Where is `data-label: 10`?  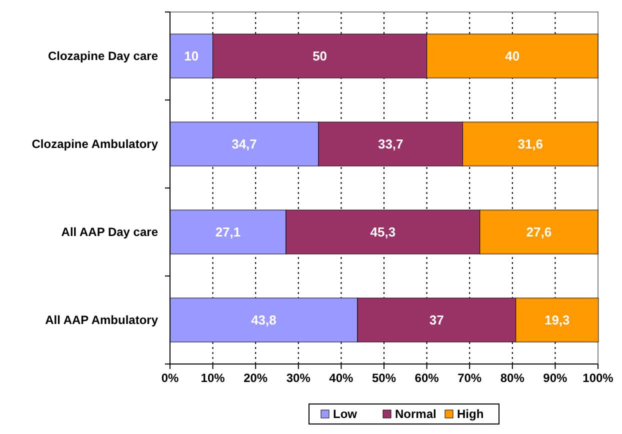
data-label: 10 is located at coordinates (191, 56).